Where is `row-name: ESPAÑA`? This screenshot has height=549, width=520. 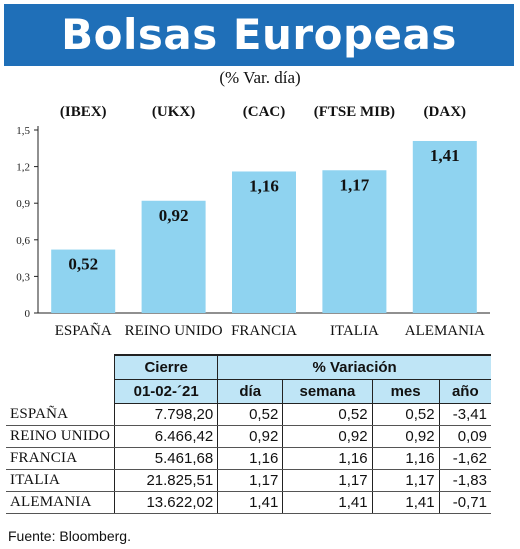 row-name: ESPAÑA is located at coordinates (60, 414).